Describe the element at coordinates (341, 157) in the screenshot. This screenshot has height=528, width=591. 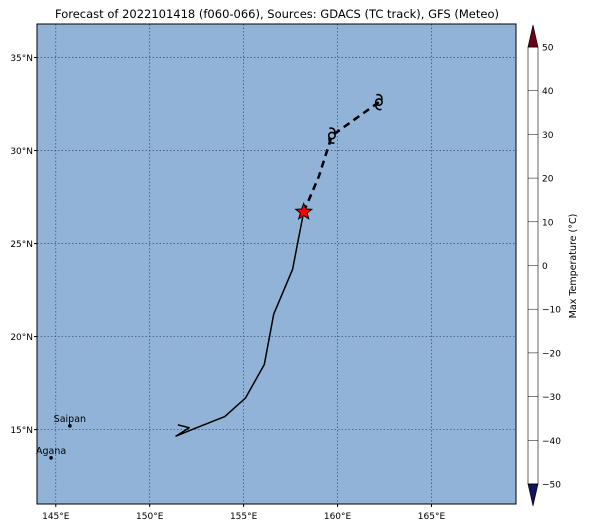
I see `forecast-track-line` at that location.